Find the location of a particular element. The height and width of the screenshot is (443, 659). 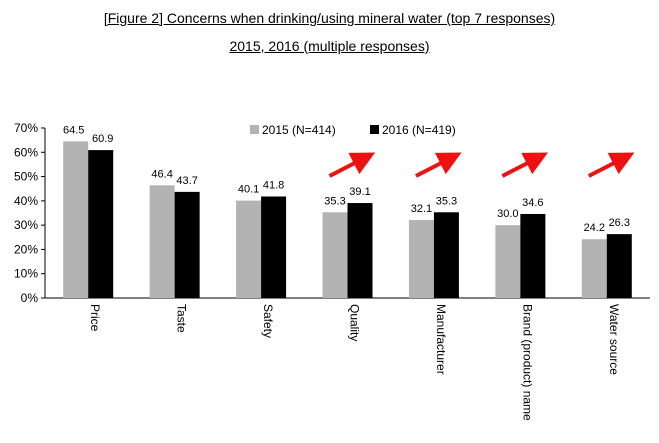

category-label: Brand (product) name is located at coordinates (527, 362).